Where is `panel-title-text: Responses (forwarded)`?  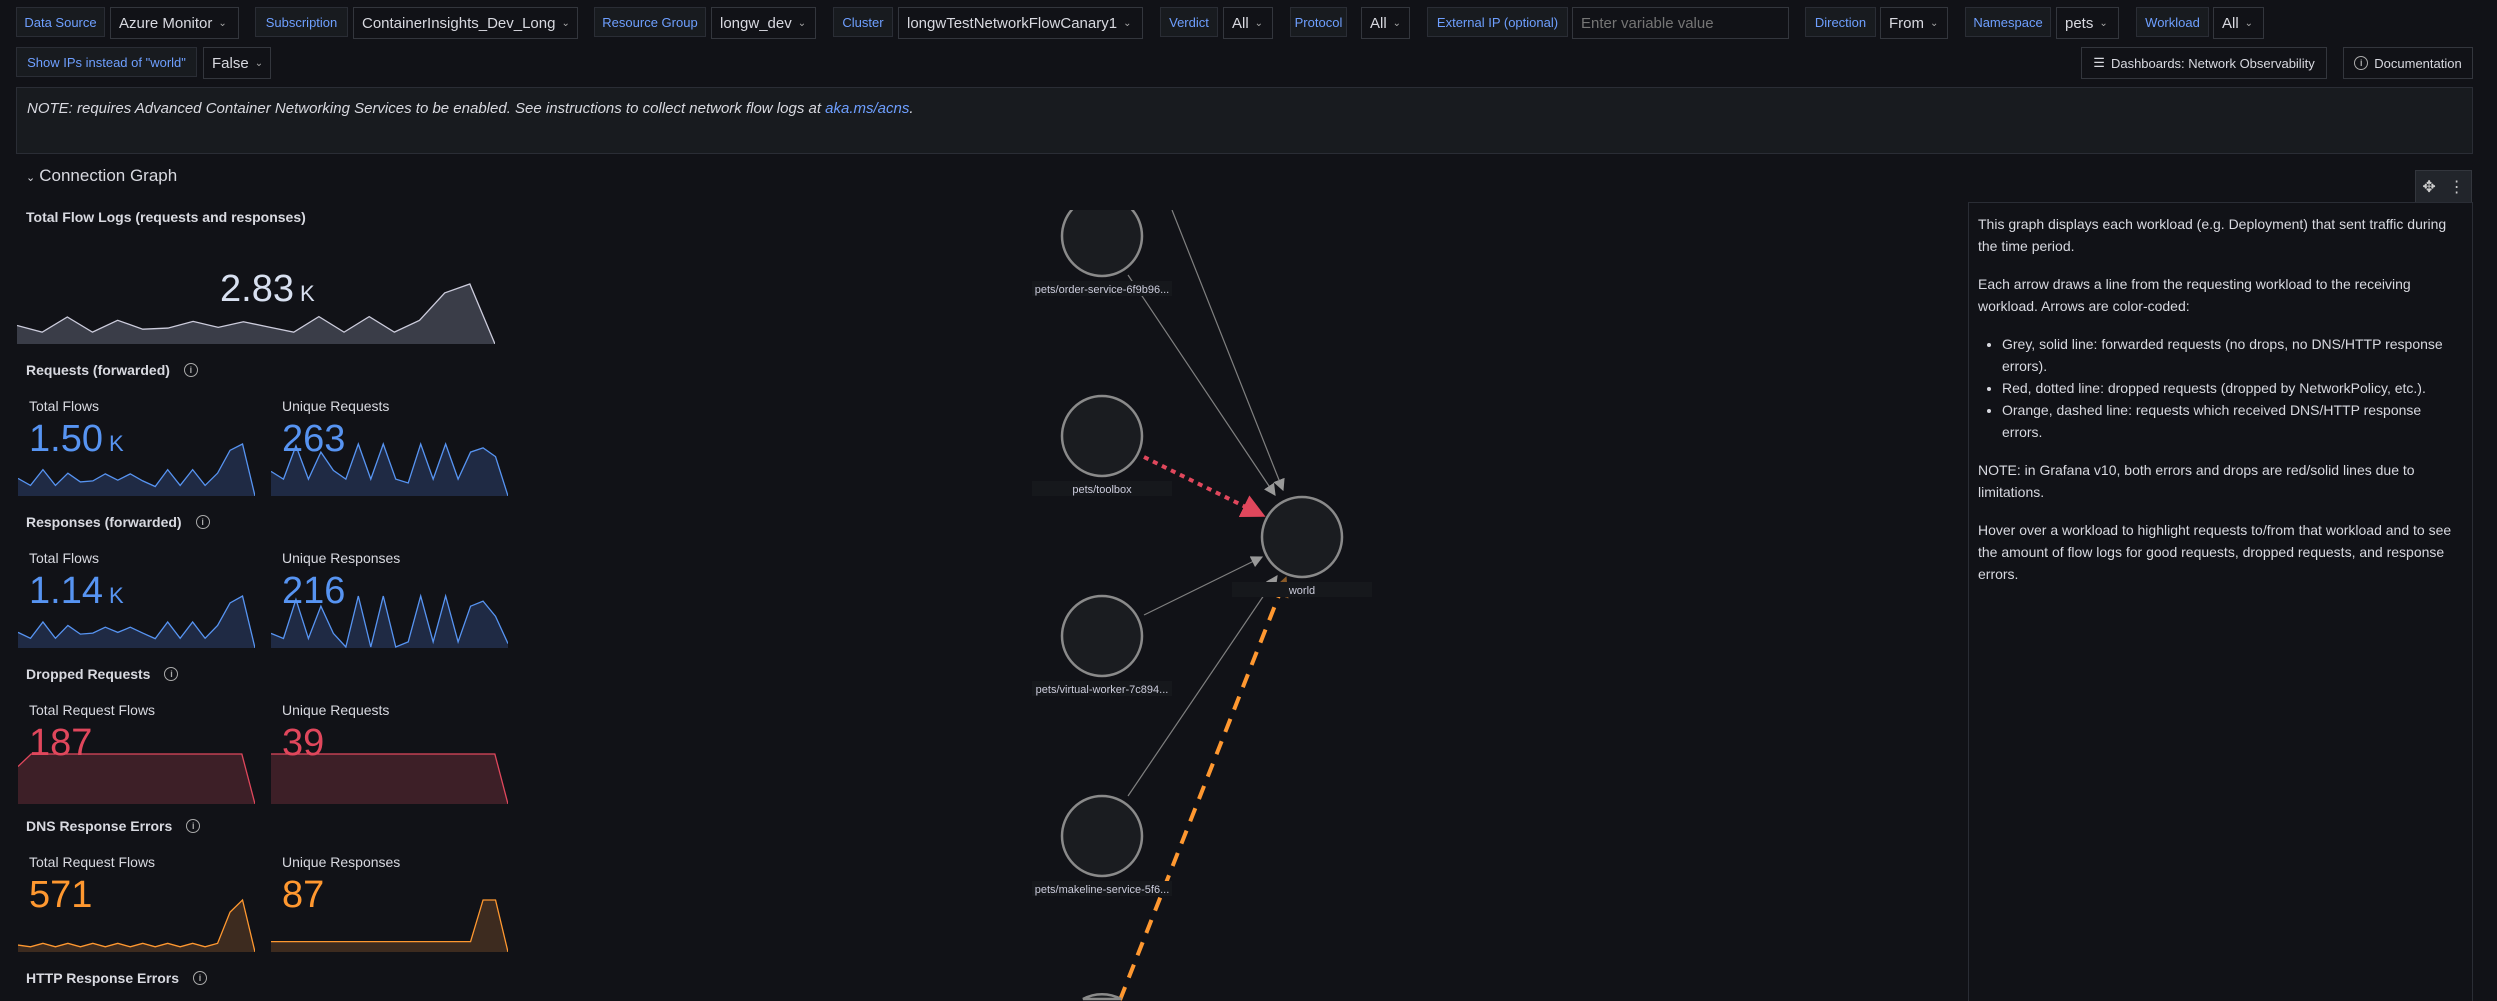
panel-title-text: Responses (forwarded) is located at coordinates (104, 522).